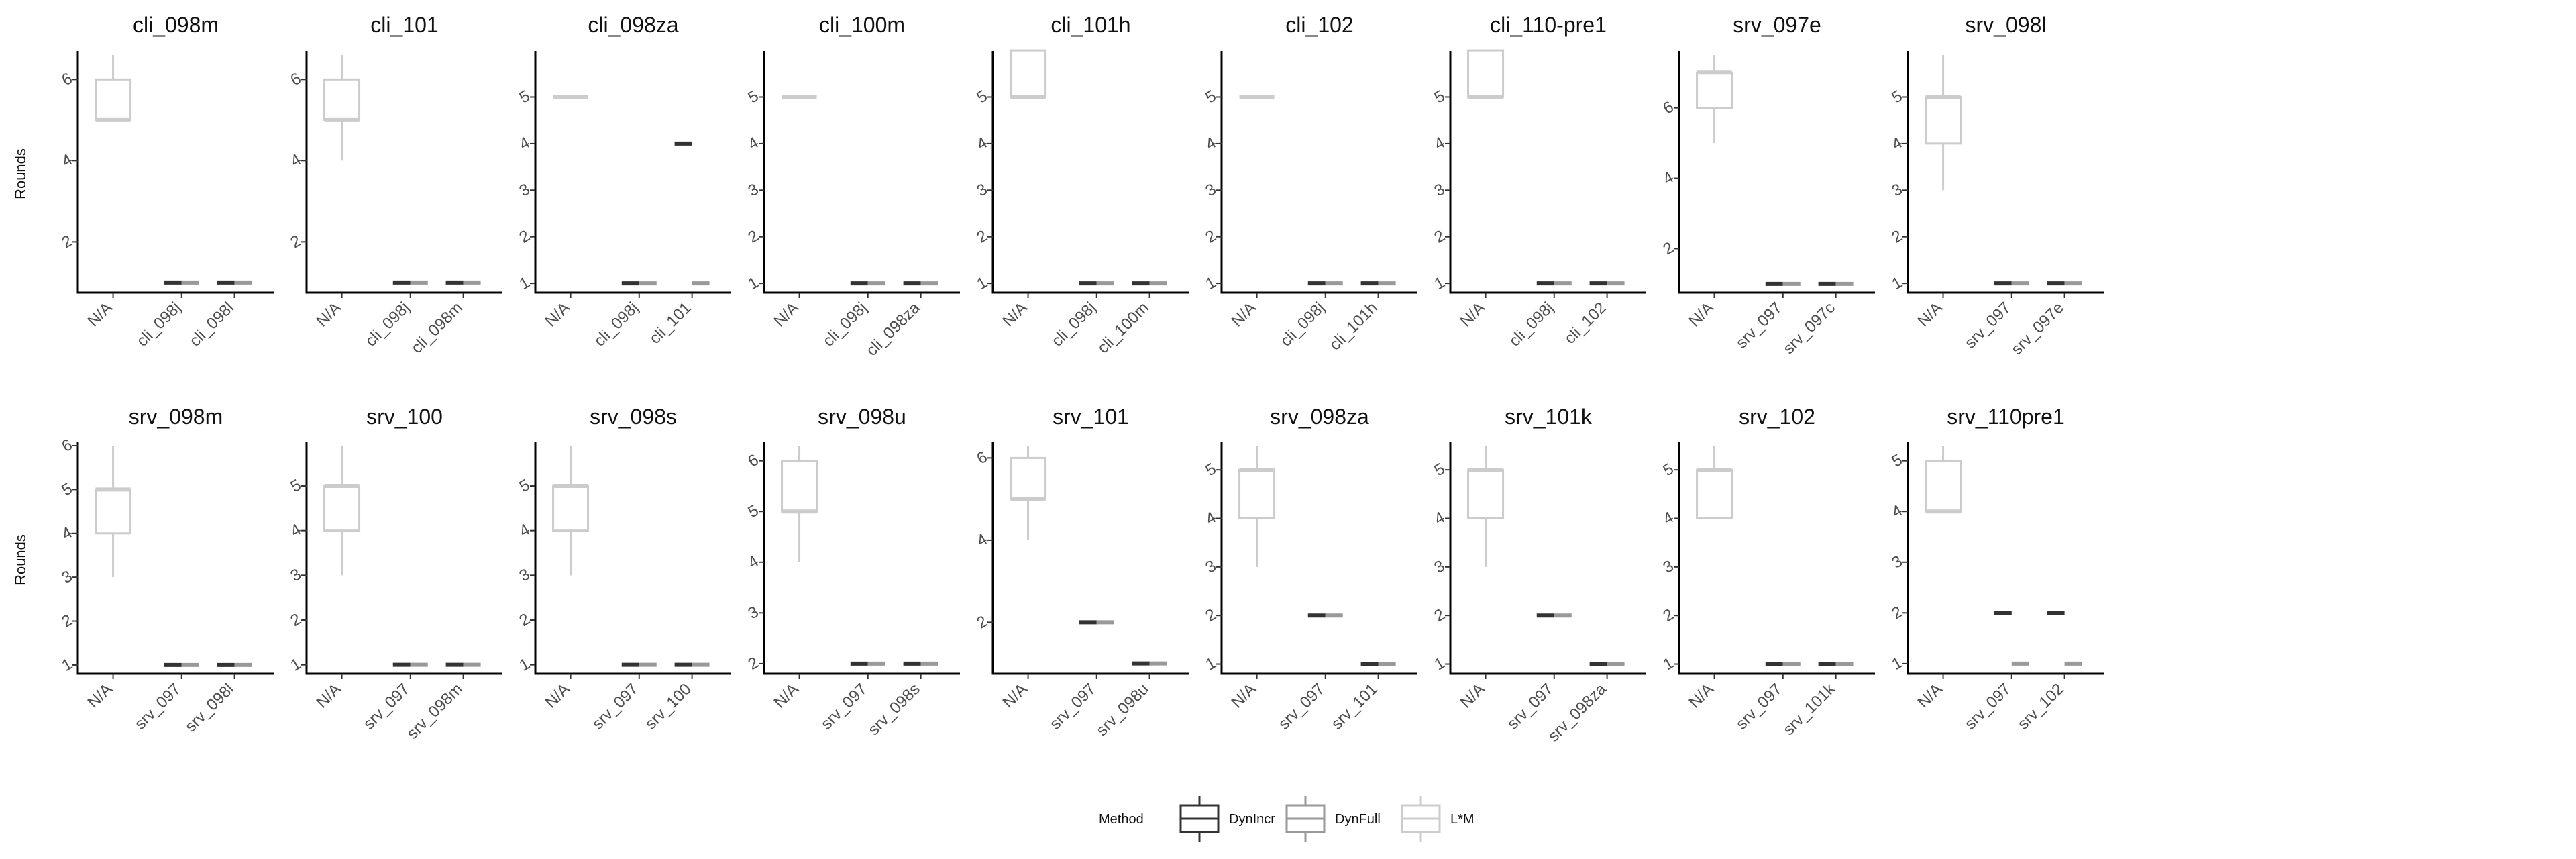 The height and width of the screenshot is (859, 2576). Describe the element at coordinates (894, 710) in the screenshot. I see `x-tick-label: srv_098s` at that location.